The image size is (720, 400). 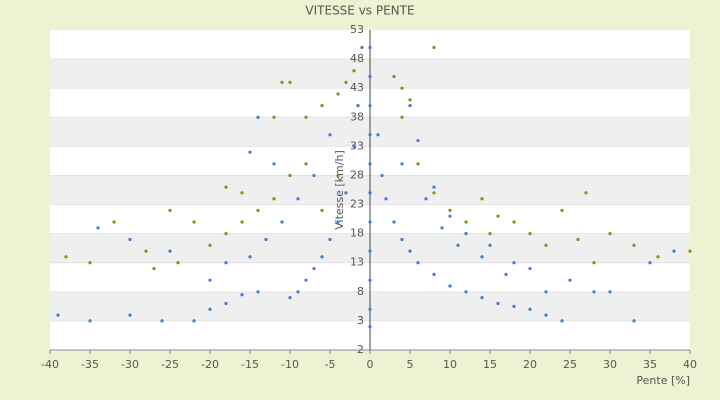 I want to click on x-tick-label: -40, so click(x=50, y=364).